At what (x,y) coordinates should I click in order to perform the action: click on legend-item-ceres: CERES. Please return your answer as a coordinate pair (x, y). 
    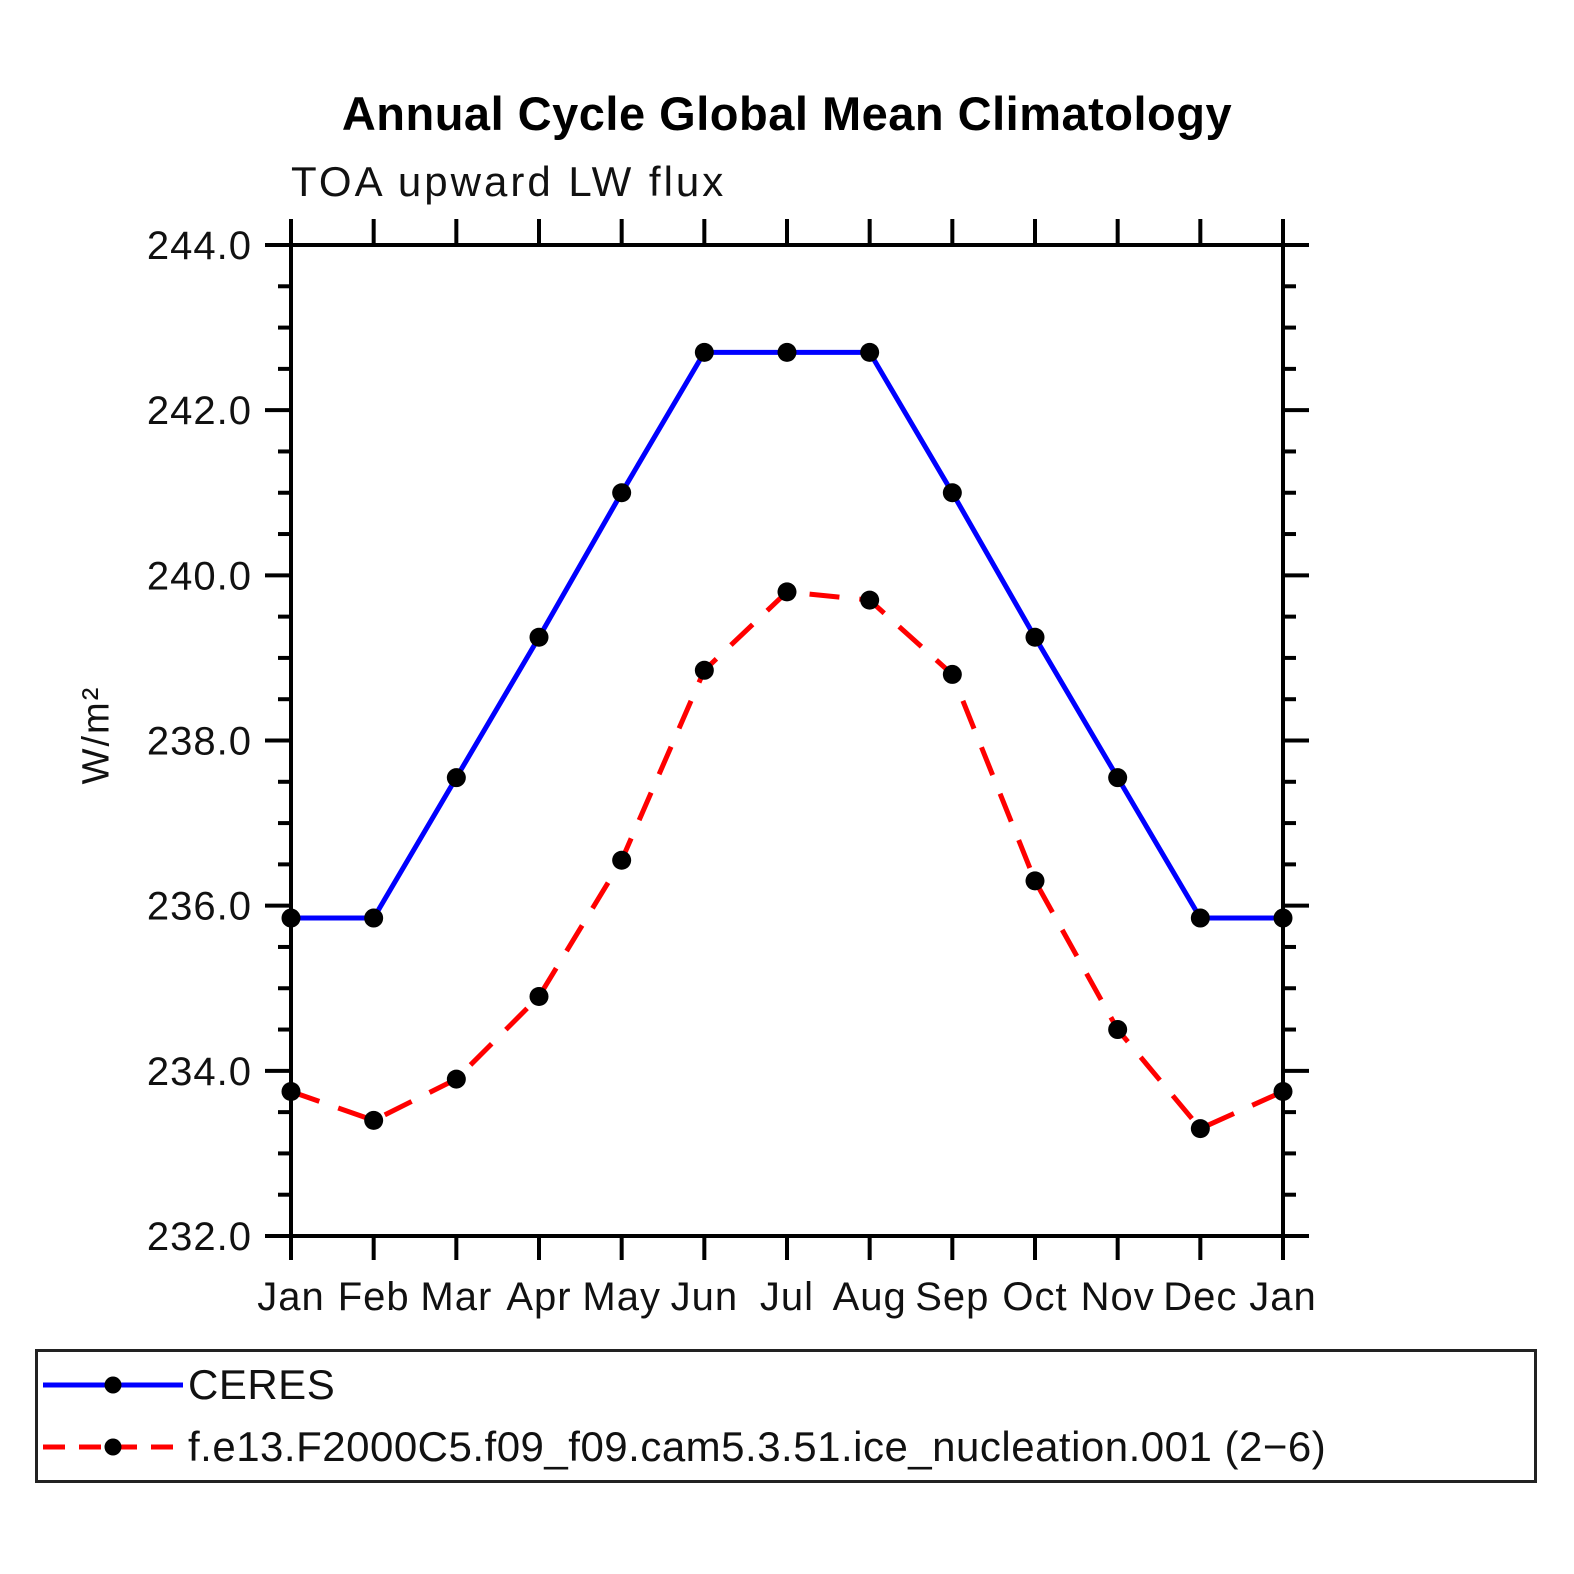
    Looking at the image, I should click on (786, 1385).